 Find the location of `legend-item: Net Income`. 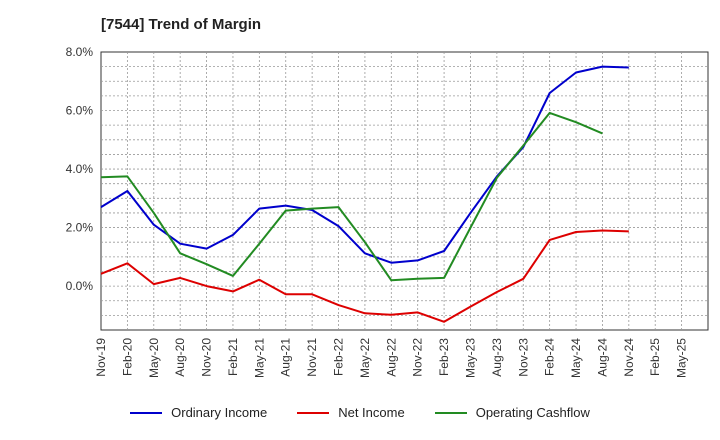

legend-item: Net Income is located at coordinates (351, 412).